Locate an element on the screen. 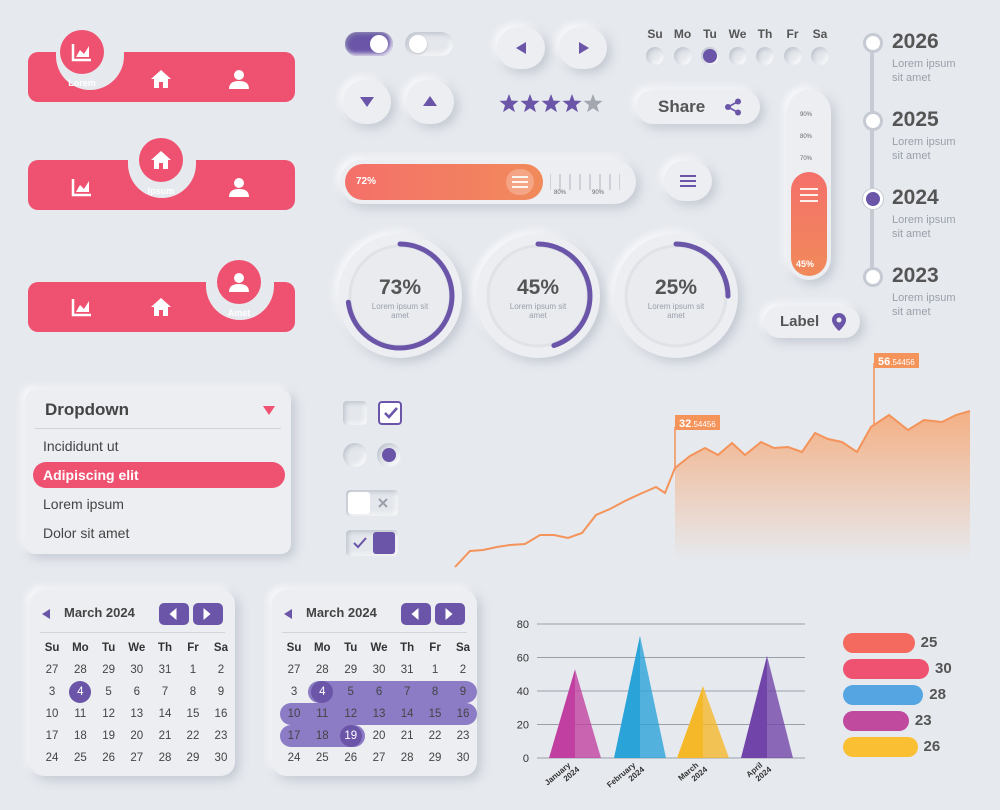 The image size is (1000, 810). calendar-day: 10 is located at coordinates (294, 714).